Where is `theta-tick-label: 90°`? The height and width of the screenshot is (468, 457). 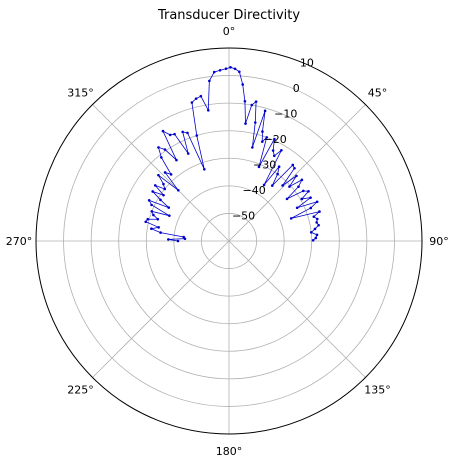
theta-tick-label: 90° is located at coordinates (439, 241).